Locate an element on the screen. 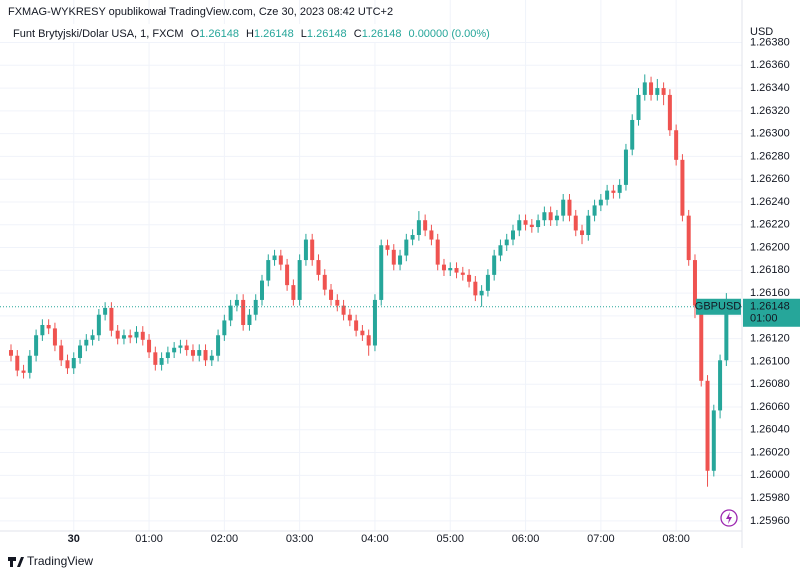 The image size is (800, 576). y-tick-label: 1.26160 is located at coordinates (770, 293).